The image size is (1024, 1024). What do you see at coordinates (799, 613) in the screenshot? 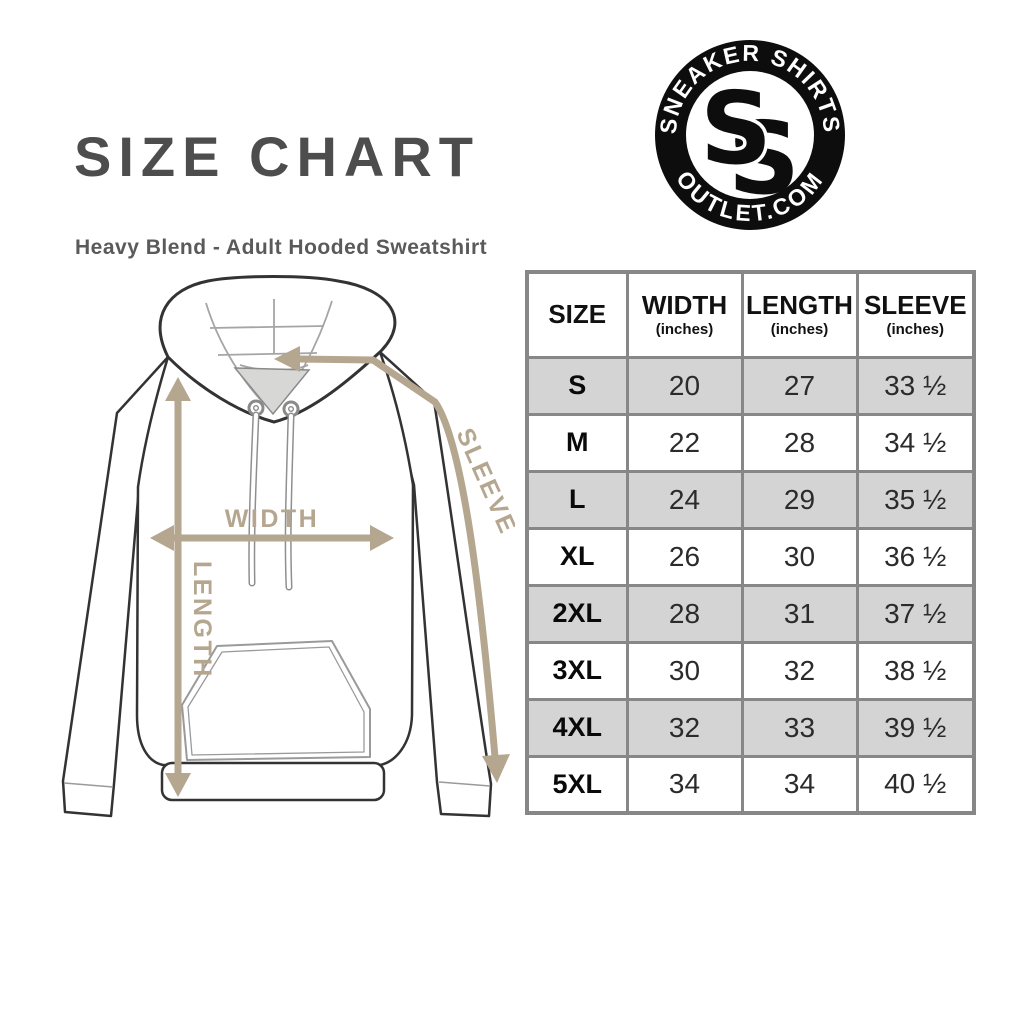
I see `value-cell: 31` at bounding box center [799, 613].